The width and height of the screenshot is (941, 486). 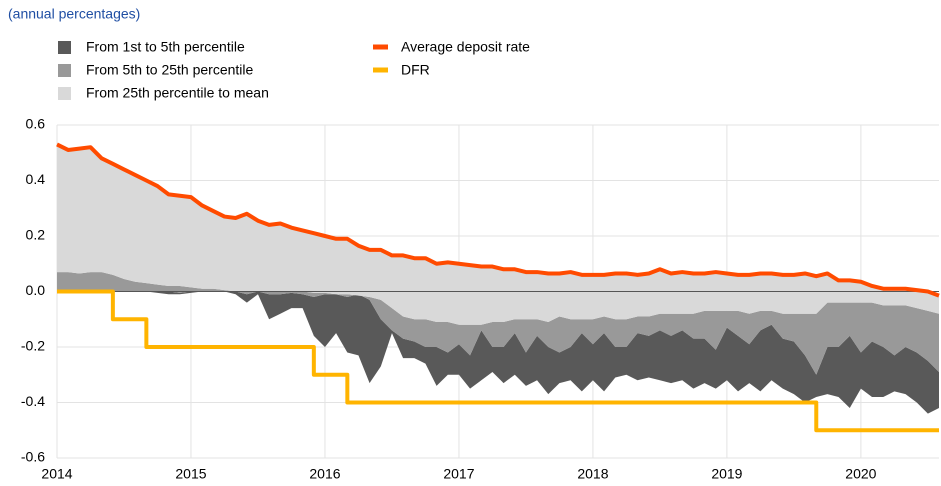 I want to click on x-tick-label: 2018, so click(x=592, y=474).